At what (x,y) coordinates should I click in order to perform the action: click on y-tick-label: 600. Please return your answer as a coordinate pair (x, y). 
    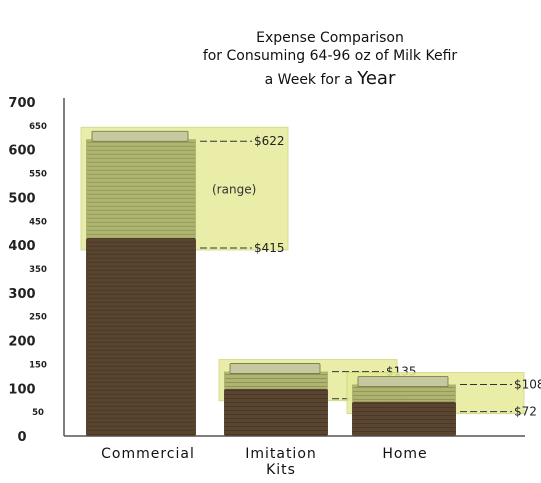
    Looking at the image, I should click on (21, 151).